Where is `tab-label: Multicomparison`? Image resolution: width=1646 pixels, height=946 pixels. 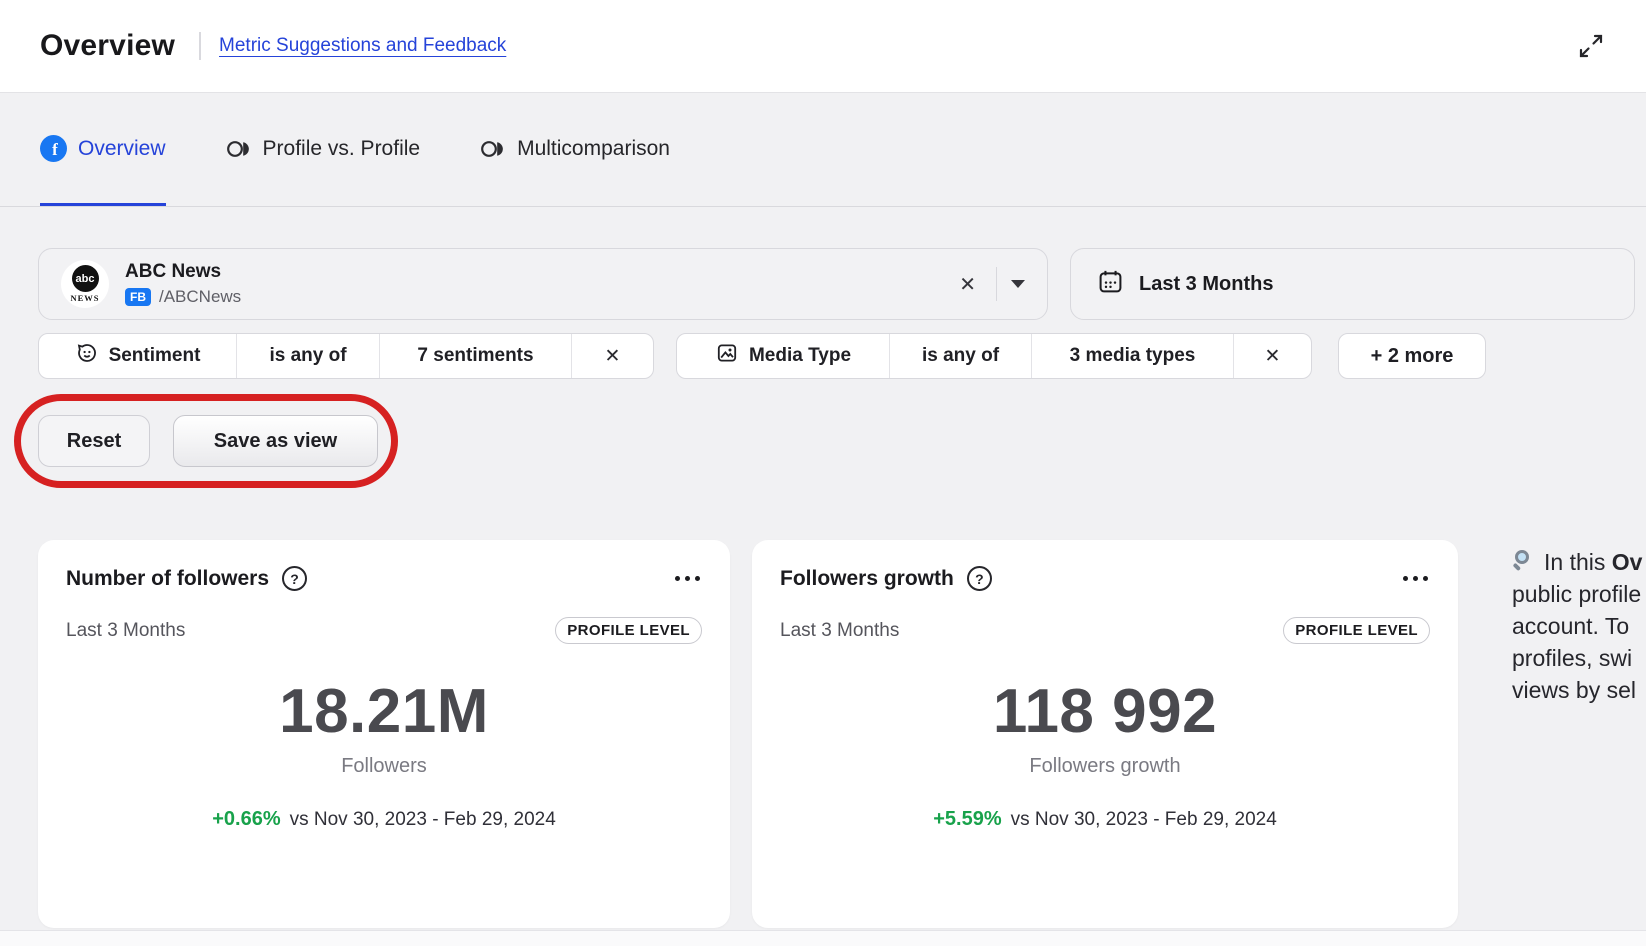 tab-label: Multicomparison is located at coordinates (593, 148).